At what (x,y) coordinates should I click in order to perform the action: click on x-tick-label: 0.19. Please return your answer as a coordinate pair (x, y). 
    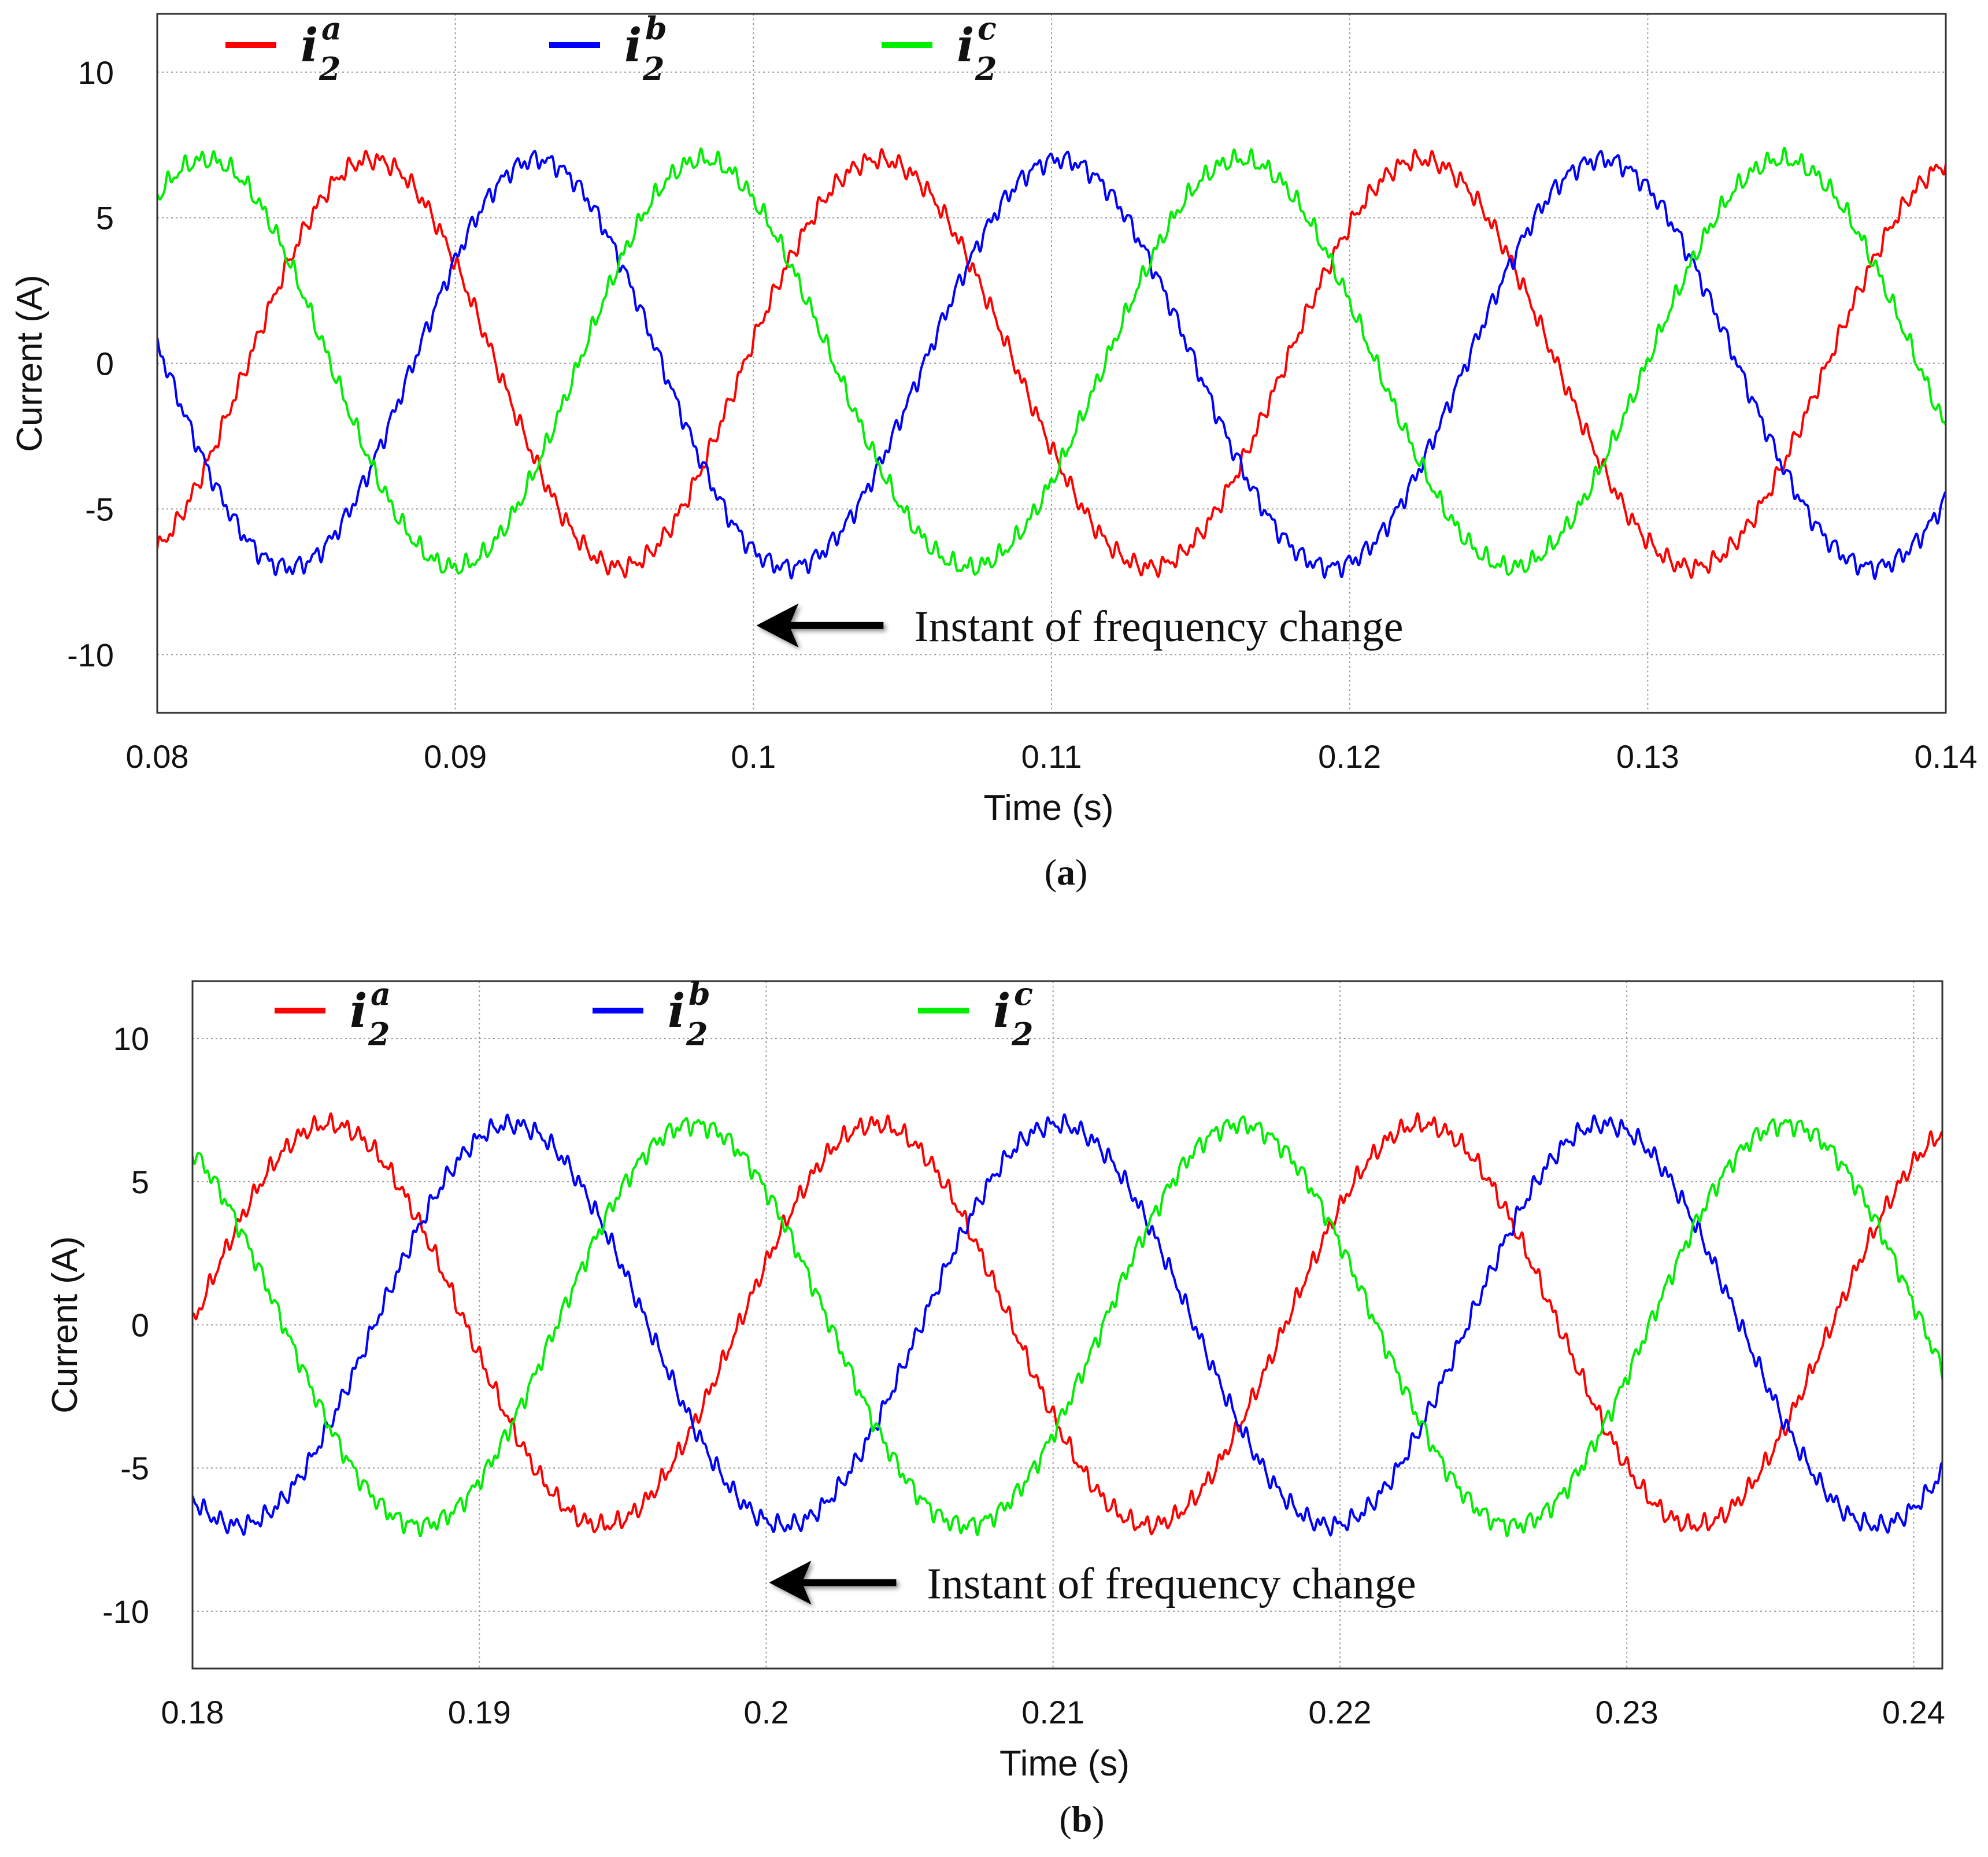
    Looking at the image, I should click on (480, 1712).